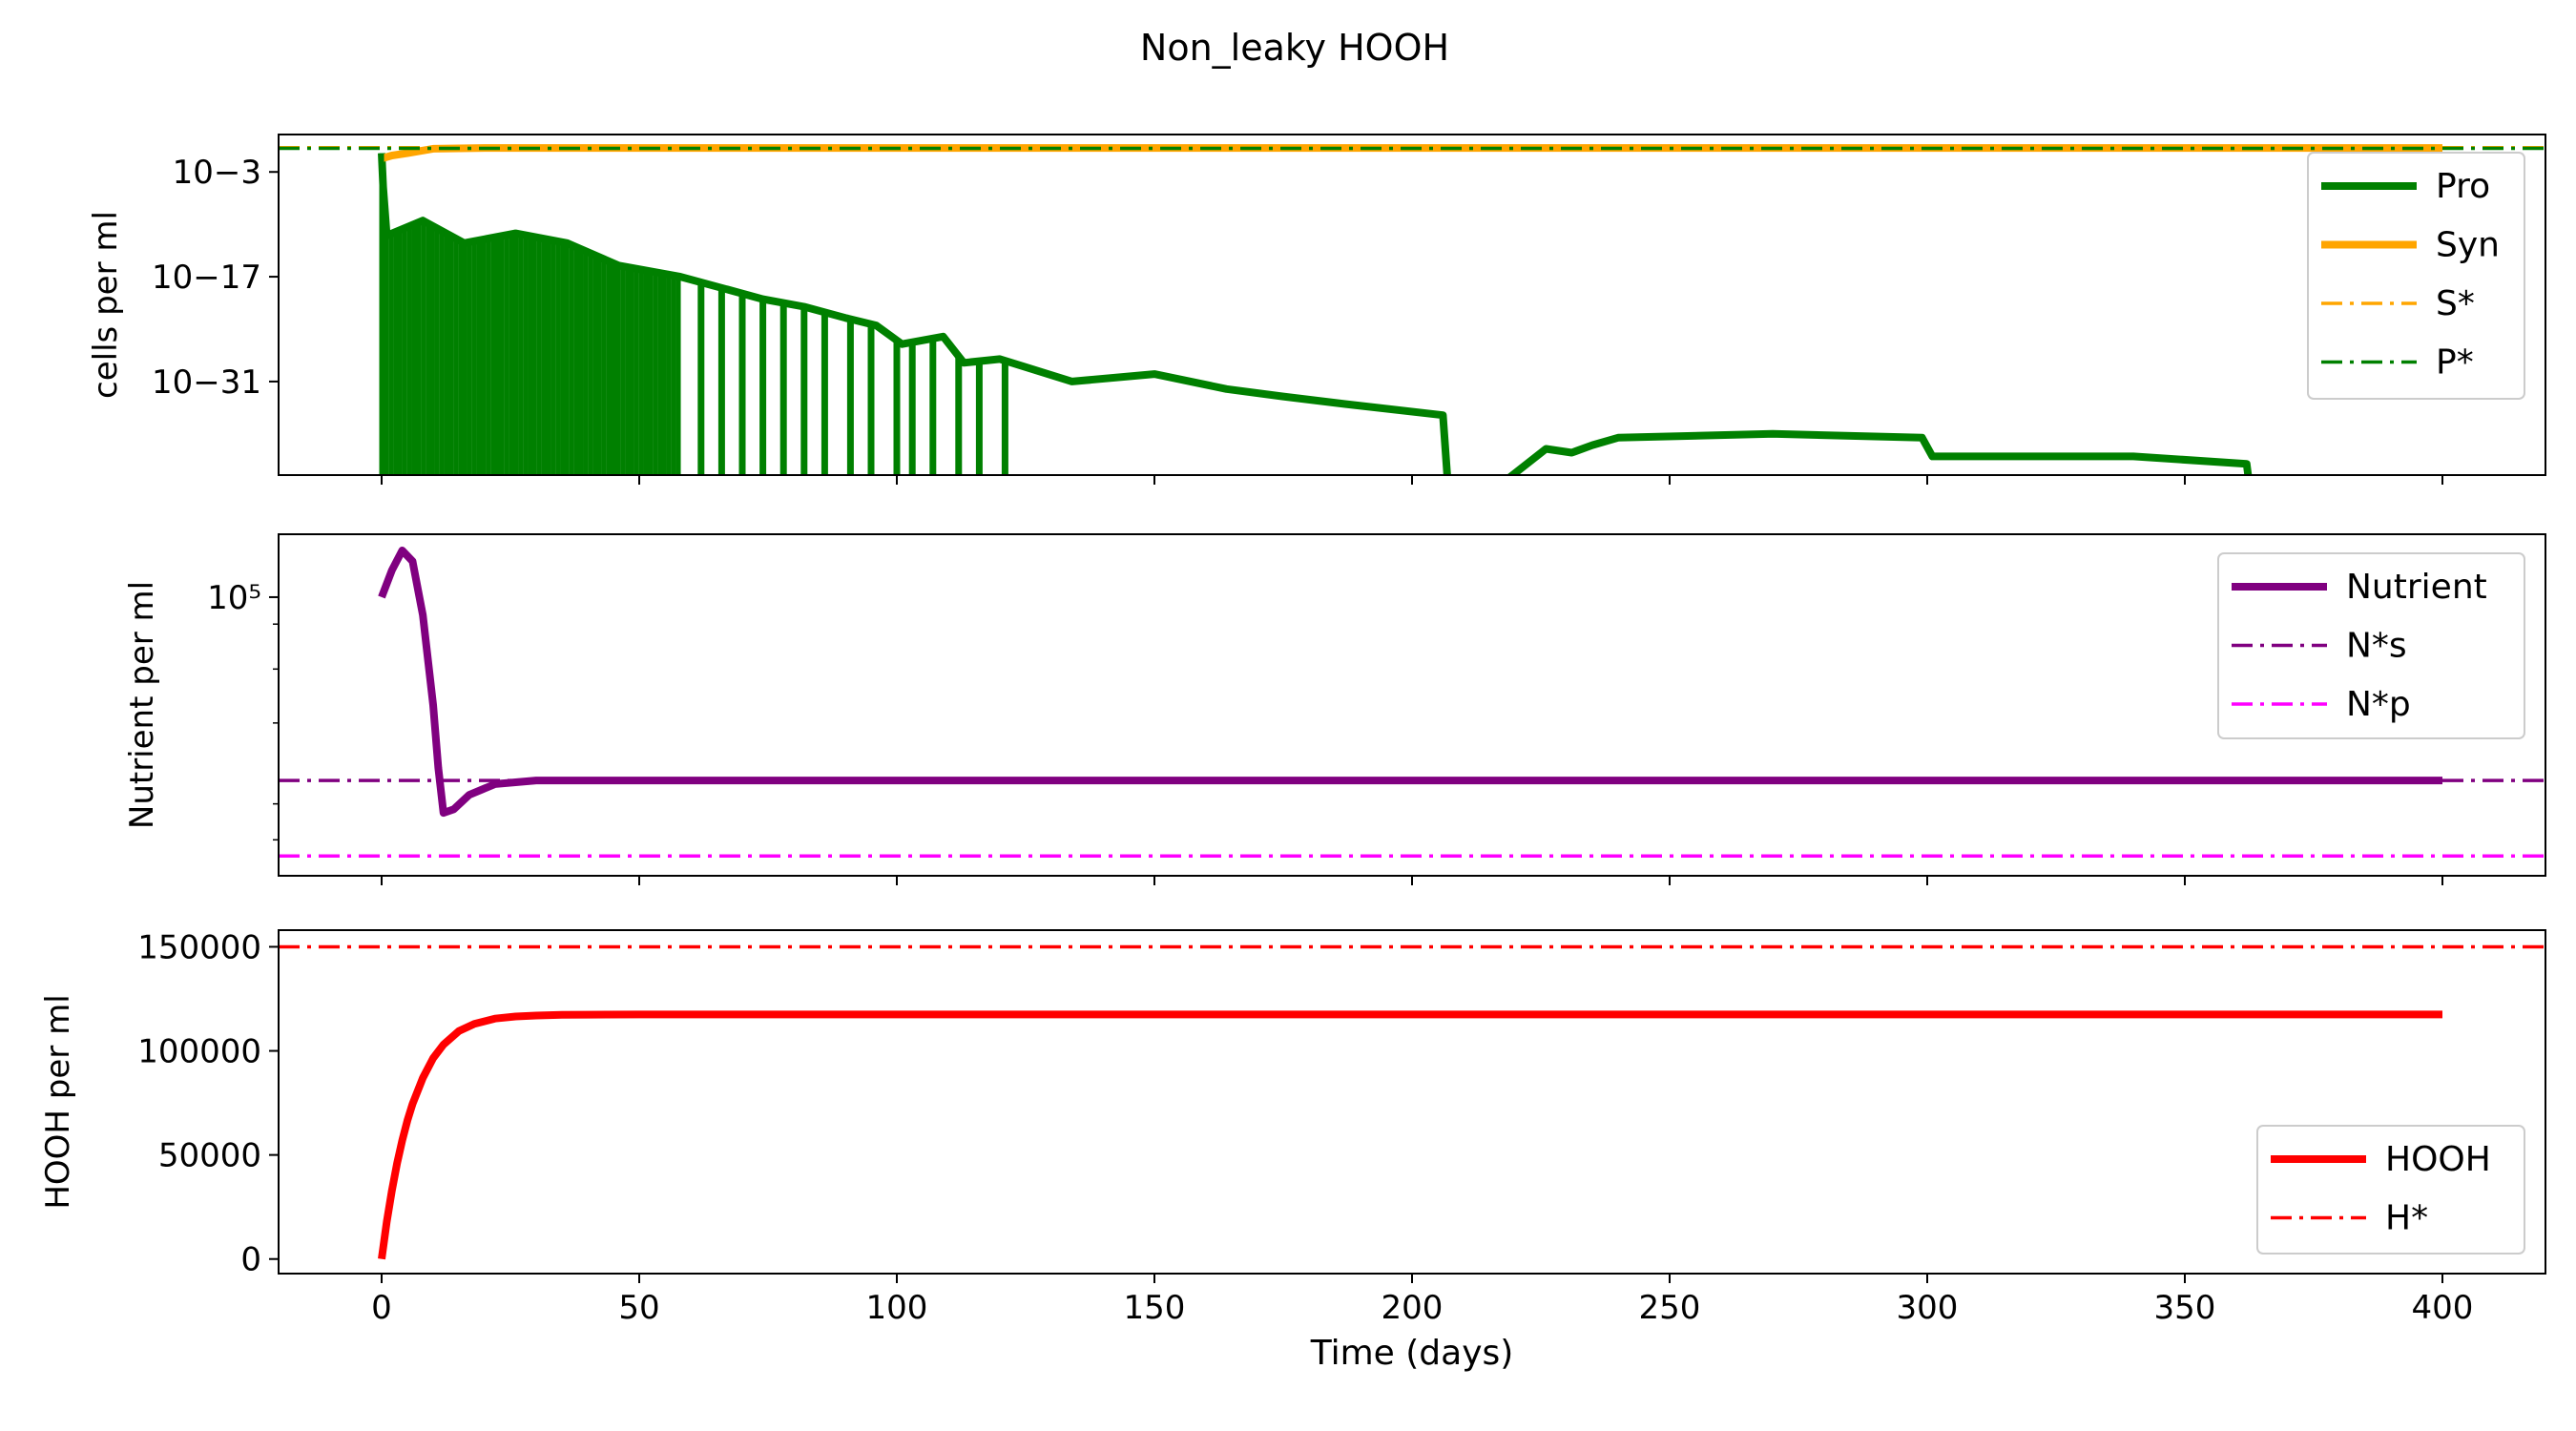 The height and width of the screenshot is (1431, 2576). Describe the element at coordinates (1294, 48) in the screenshot. I see `figure-title: Non_leaky HOOH` at that location.